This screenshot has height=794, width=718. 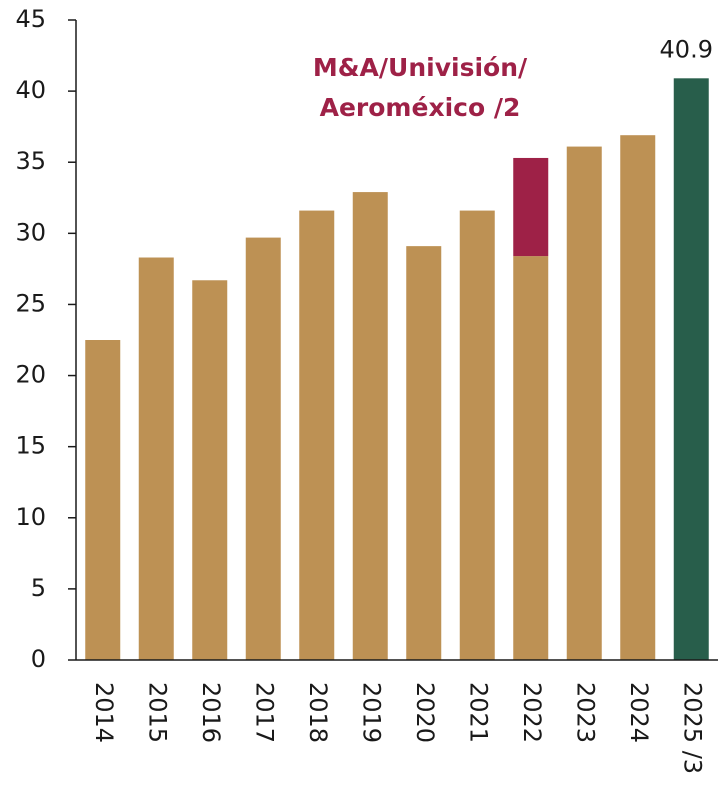 I want to click on y-tick-label: 25, so click(x=30, y=303).